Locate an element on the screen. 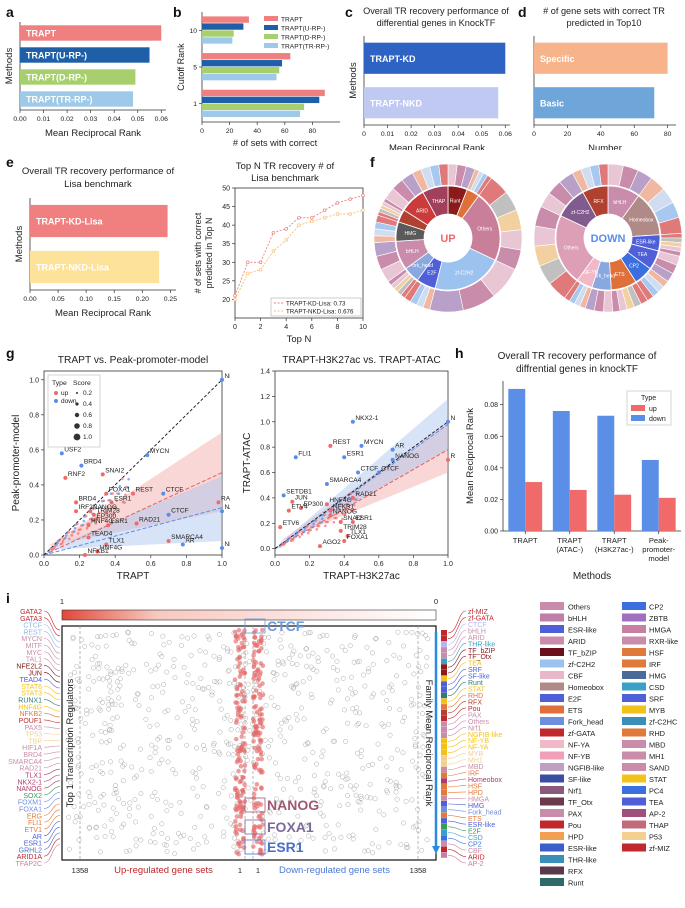 This screenshot has height=908, width=685. point-label: SNAI2 is located at coordinates (352, 518).